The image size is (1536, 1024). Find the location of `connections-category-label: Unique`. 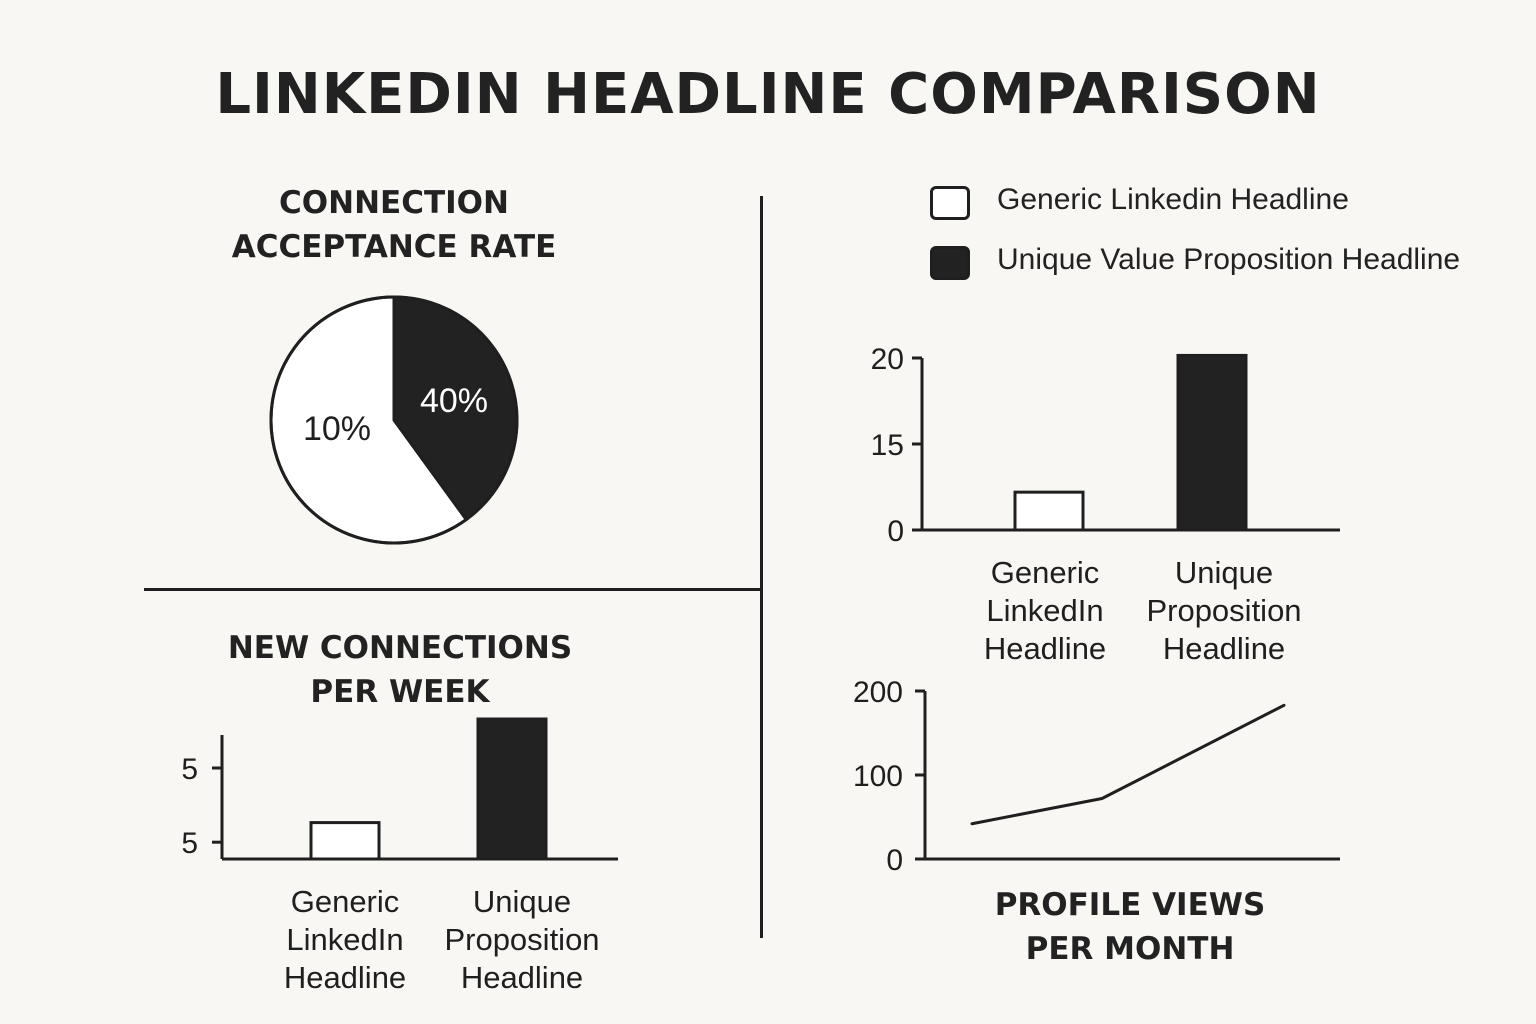

connections-category-label: Unique is located at coordinates (522, 901).